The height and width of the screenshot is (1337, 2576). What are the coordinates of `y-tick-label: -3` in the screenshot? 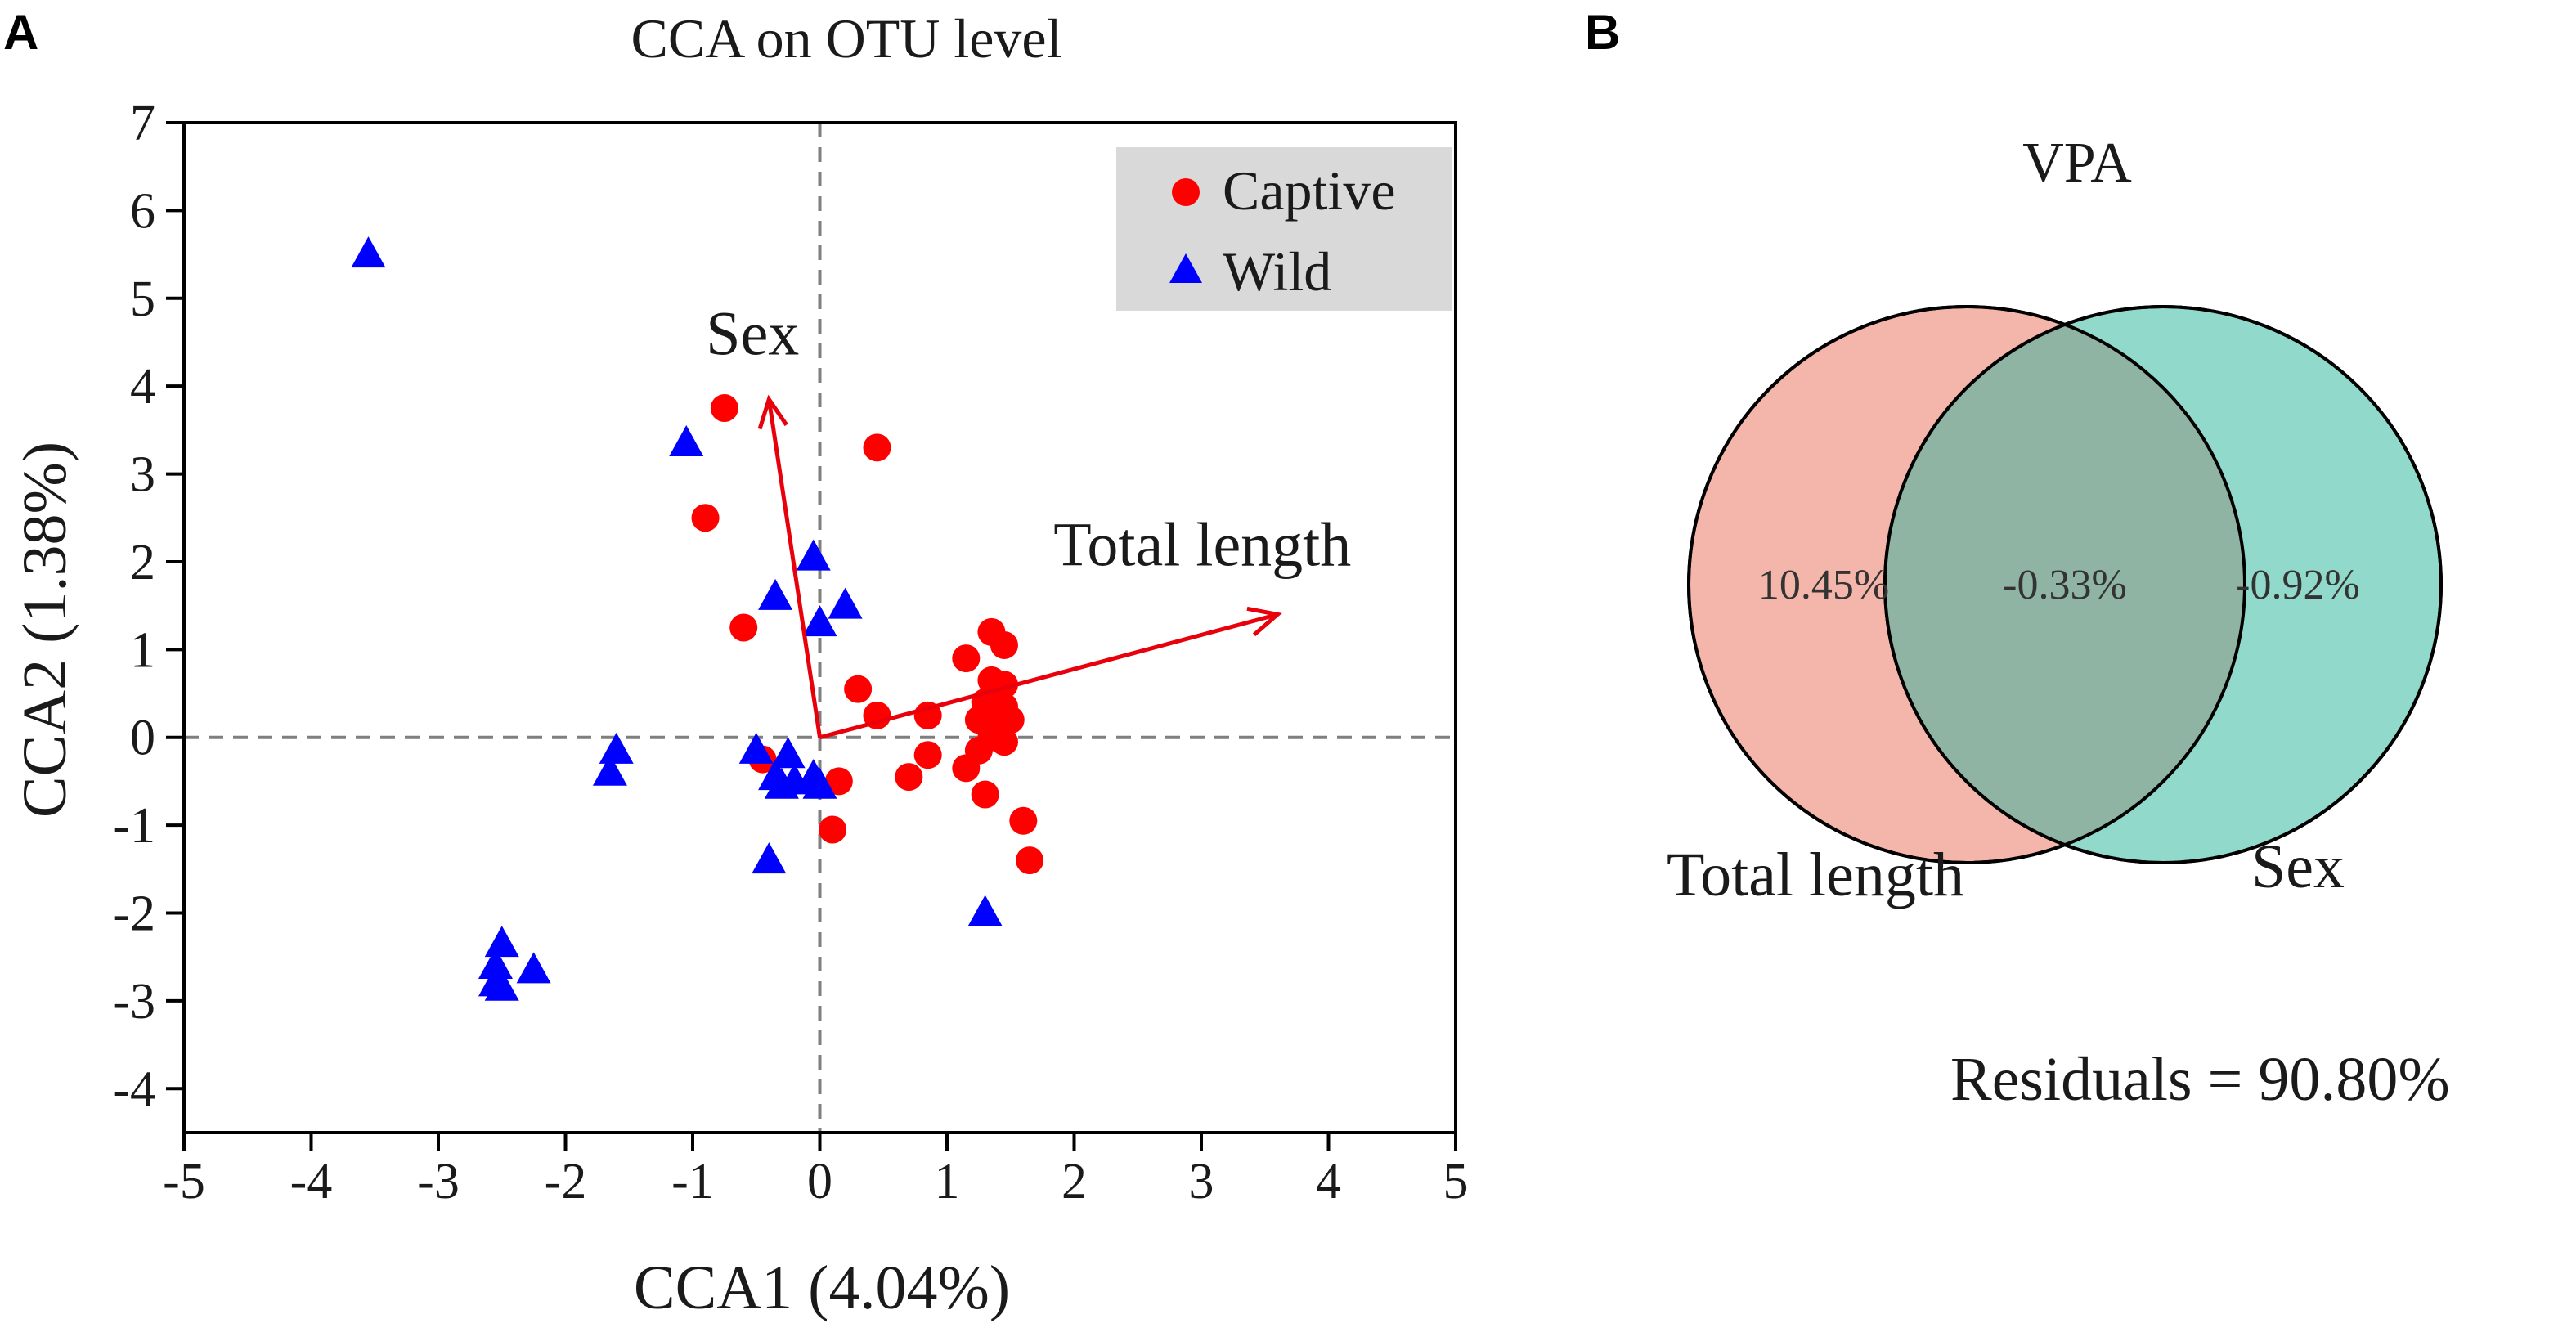 It's located at (134, 1002).